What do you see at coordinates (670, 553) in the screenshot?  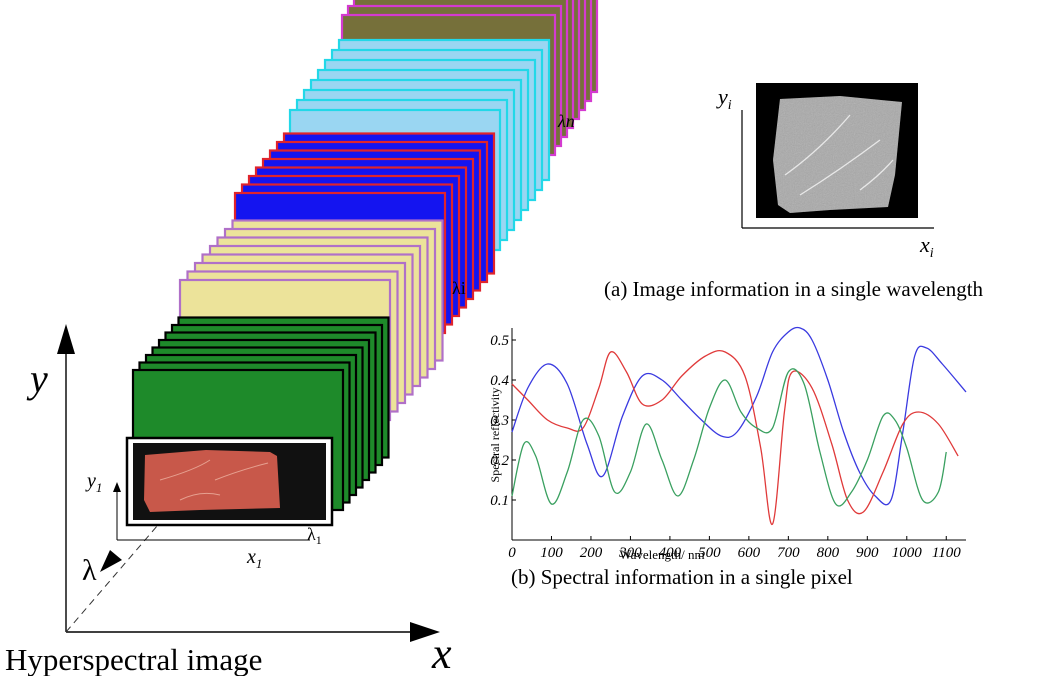 I see `x-tick-label: 400` at bounding box center [670, 553].